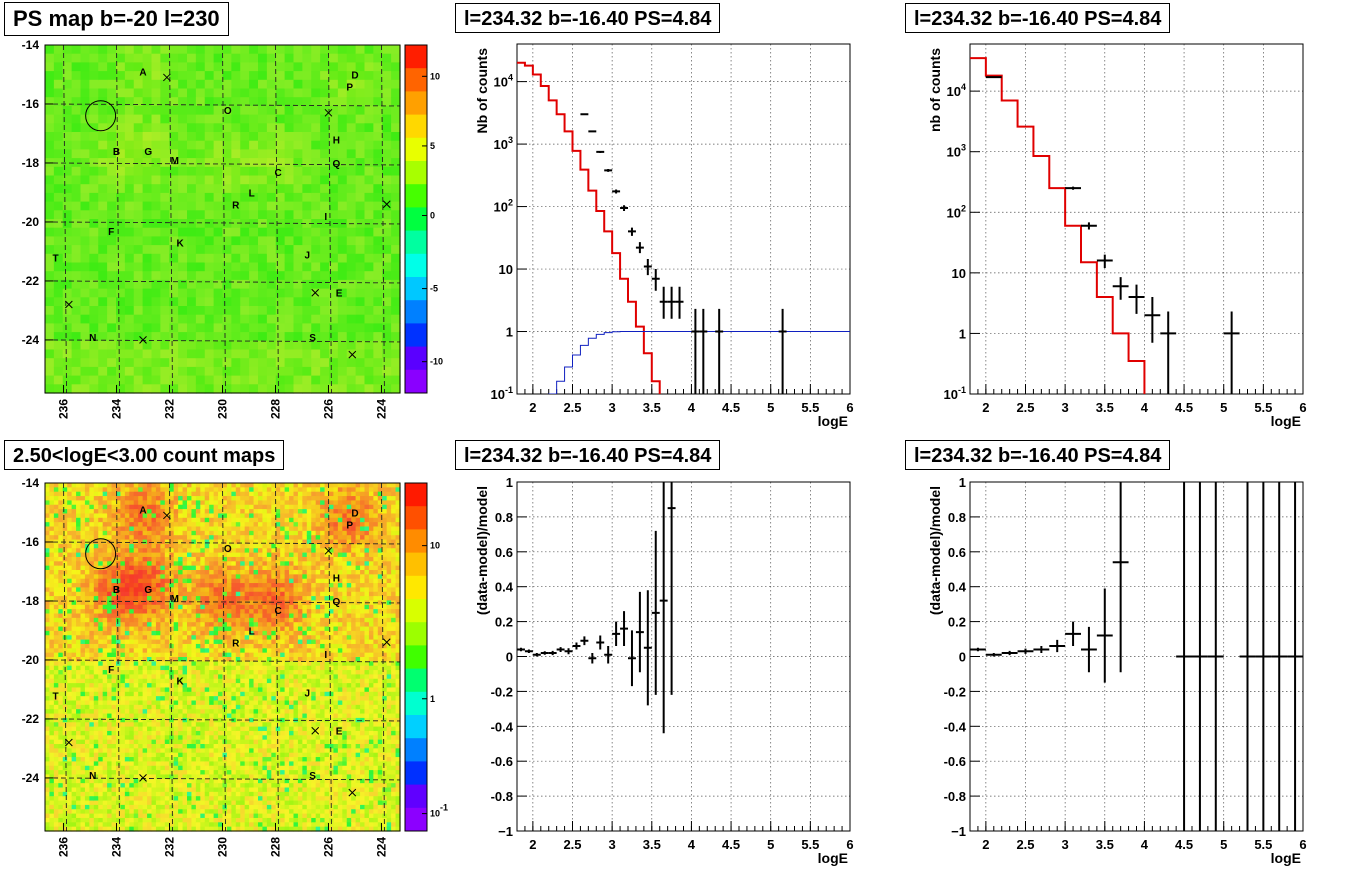 The height and width of the screenshot is (875, 1348). What do you see at coordinates (56, 258) in the screenshot?
I see `source-label: T` at bounding box center [56, 258].